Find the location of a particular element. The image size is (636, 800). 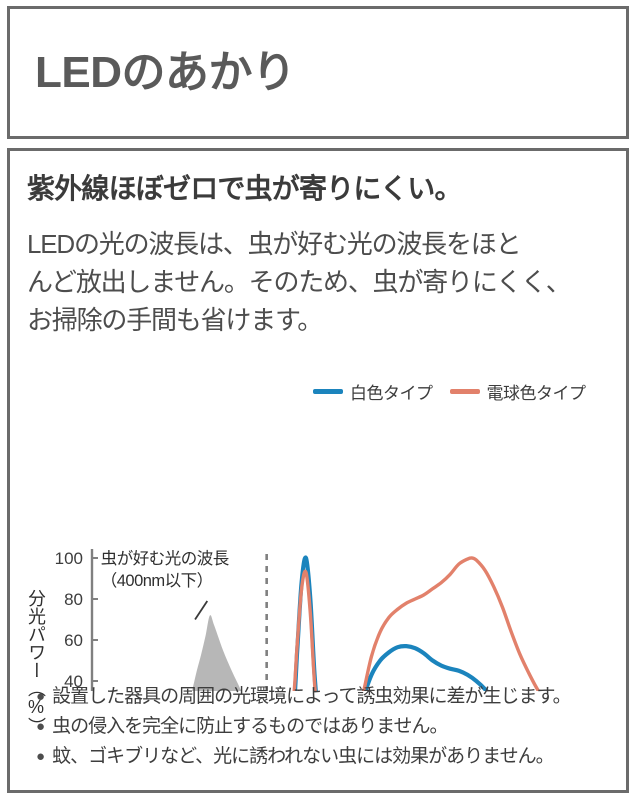

note-item: ● 設置した器具の周囲の光環境によって誘虫効果に差が生じます。 is located at coordinates (326, 696).